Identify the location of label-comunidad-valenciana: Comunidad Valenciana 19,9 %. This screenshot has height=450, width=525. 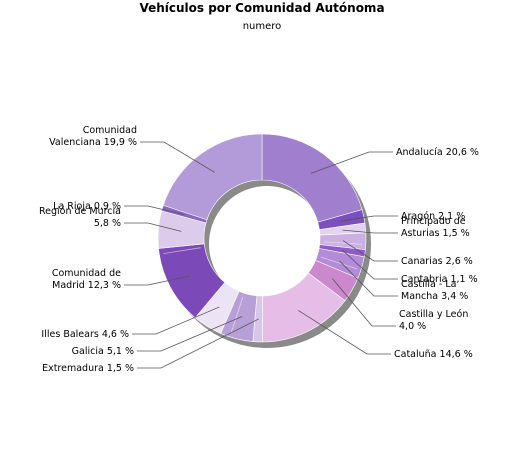
(93, 136).